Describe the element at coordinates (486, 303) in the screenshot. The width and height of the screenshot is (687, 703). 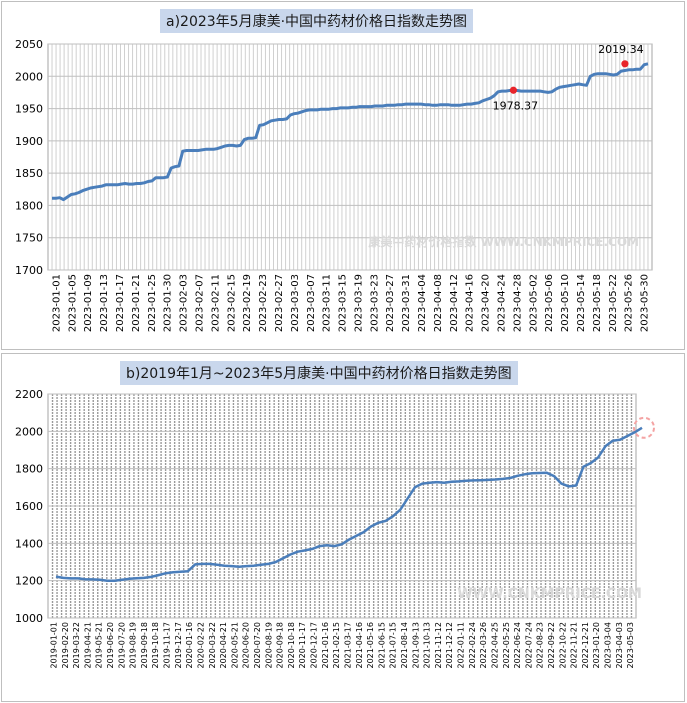
I see `x-tick-label: 2023-04-20` at that location.